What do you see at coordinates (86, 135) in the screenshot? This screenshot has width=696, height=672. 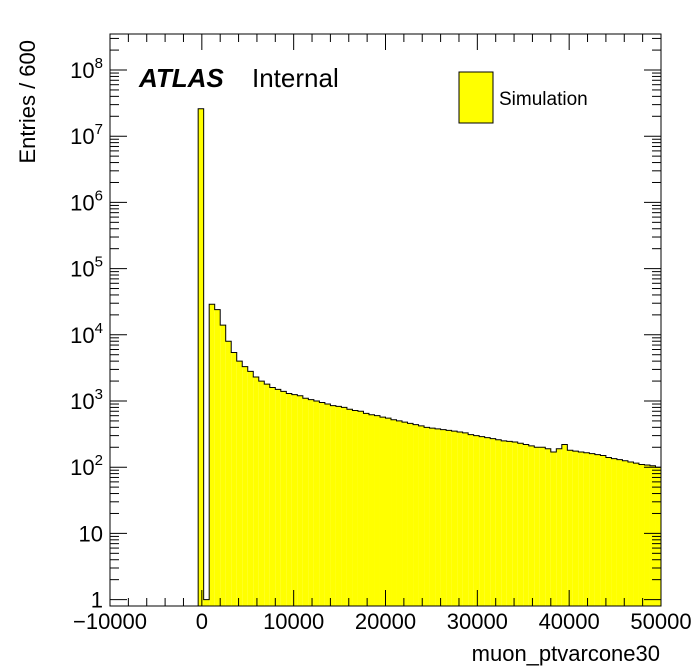 I see `y-tick-label: 10⁷` at bounding box center [86, 135].